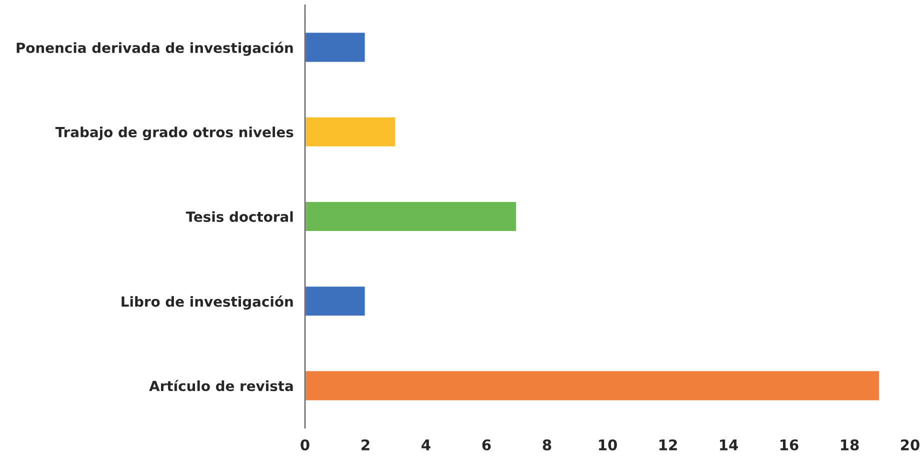  I want to click on x-tick-label: 12, so click(668, 444).